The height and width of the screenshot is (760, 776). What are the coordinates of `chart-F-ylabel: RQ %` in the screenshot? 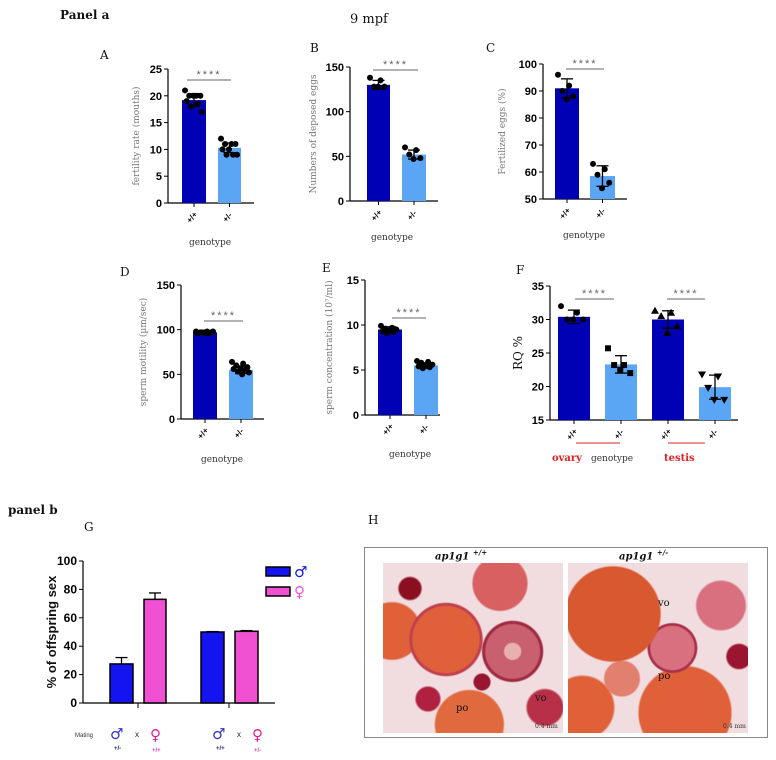 It's located at (518, 353).